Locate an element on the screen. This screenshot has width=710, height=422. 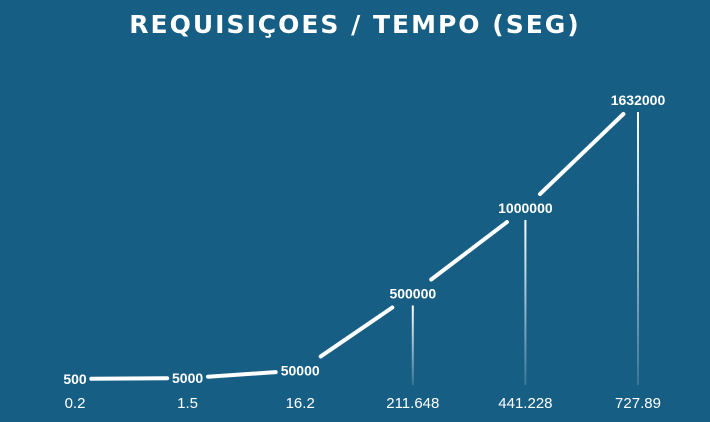
data-label: 500000 is located at coordinates (412, 294).